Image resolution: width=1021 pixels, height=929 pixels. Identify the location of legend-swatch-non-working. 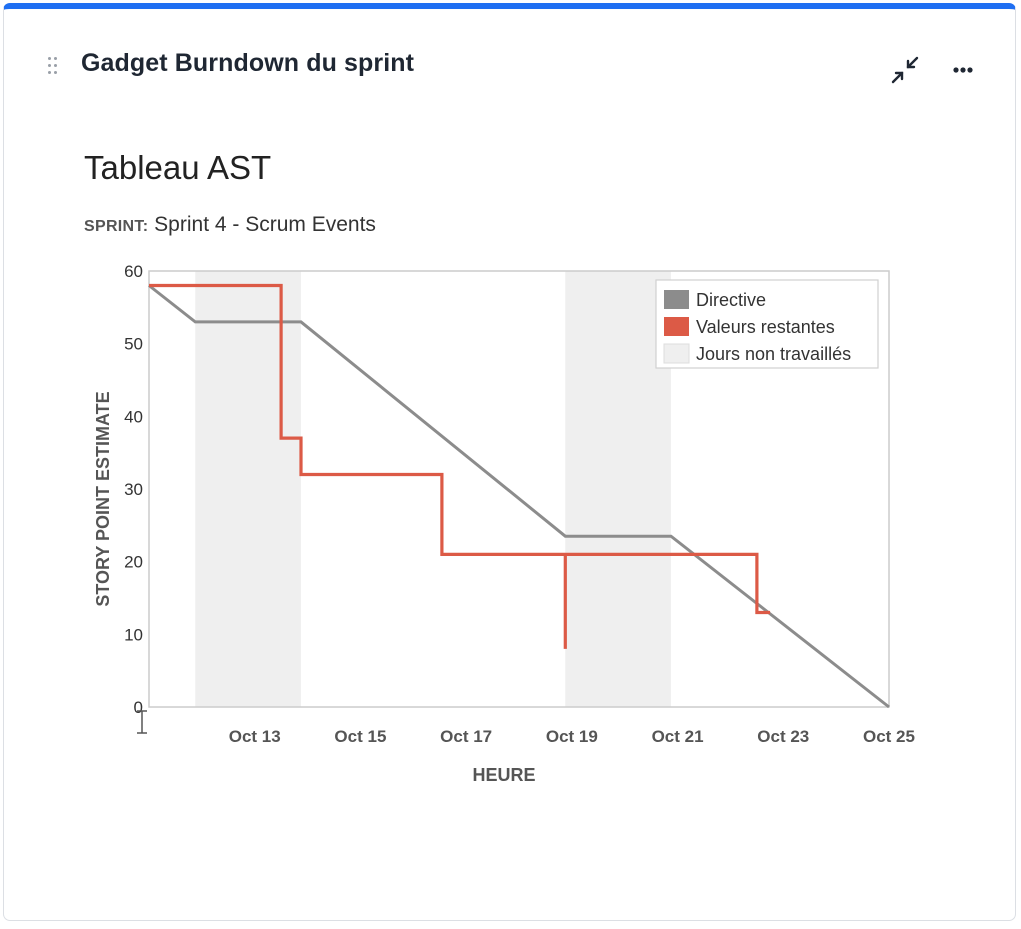
(676, 353).